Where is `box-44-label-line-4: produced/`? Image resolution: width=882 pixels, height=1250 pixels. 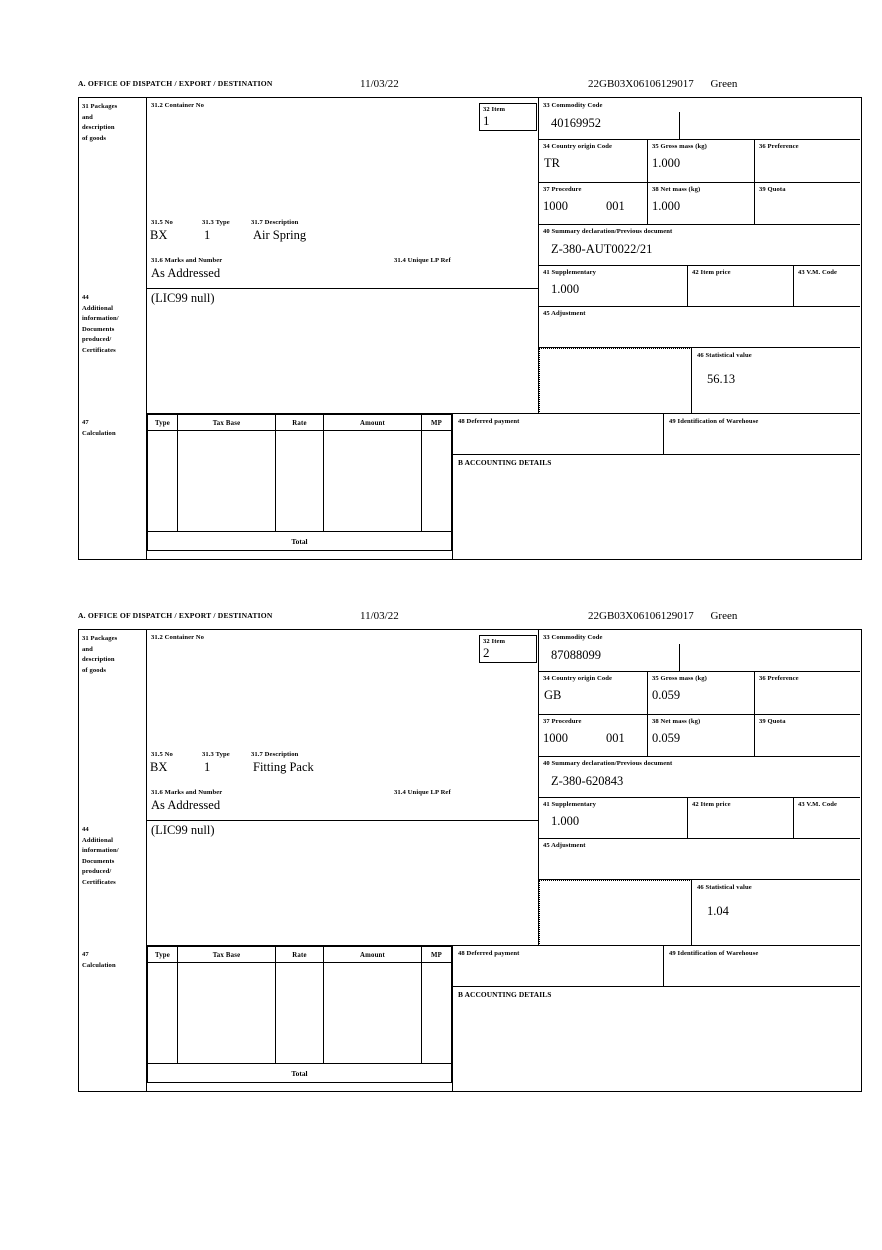
box-44-label-line-4: produced/ is located at coordinates (97, 339).